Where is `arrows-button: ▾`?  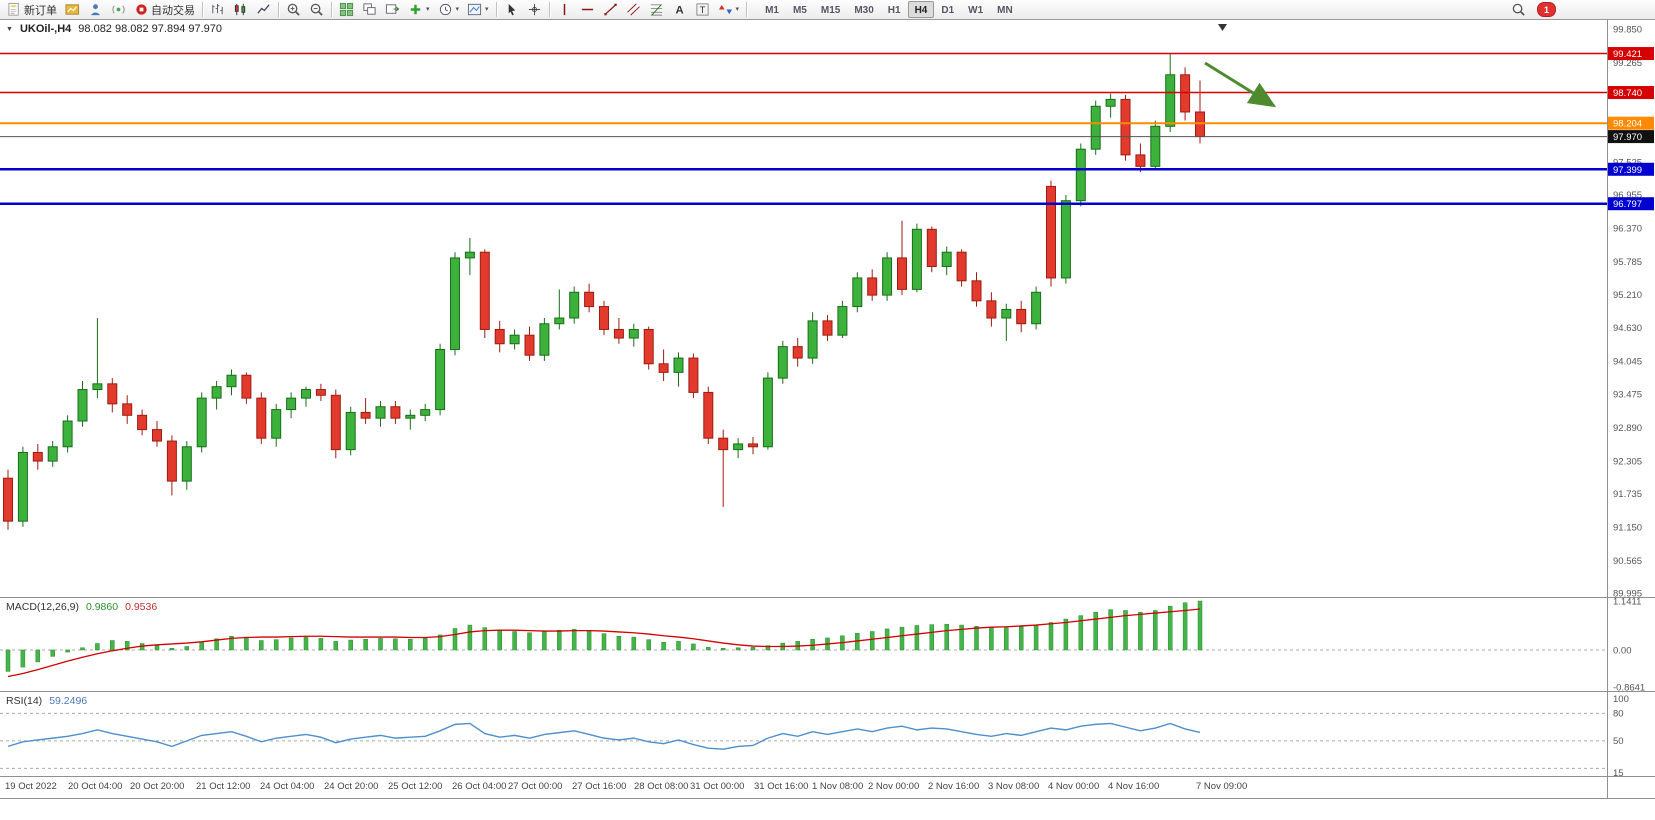 arrows-button: ▾ is located at coordinates (729, 10).